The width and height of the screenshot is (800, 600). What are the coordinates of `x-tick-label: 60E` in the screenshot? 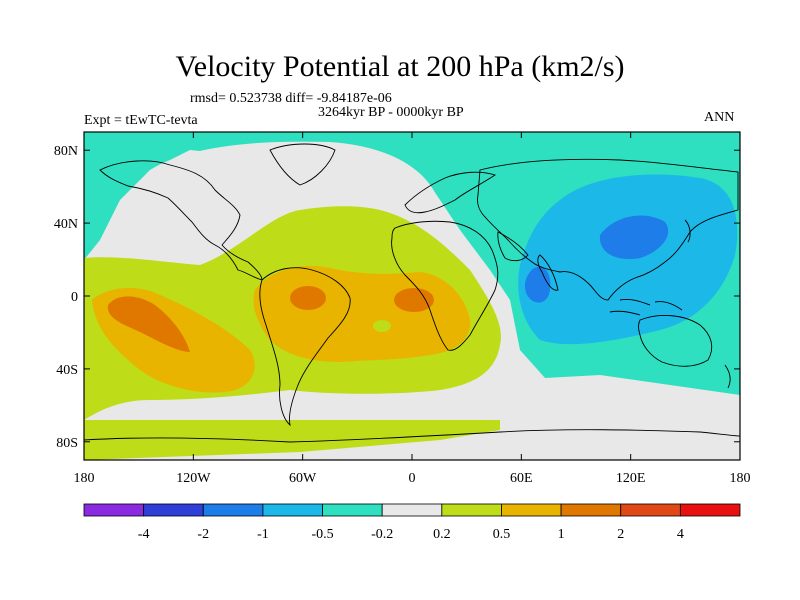 It's located at (521, 478).